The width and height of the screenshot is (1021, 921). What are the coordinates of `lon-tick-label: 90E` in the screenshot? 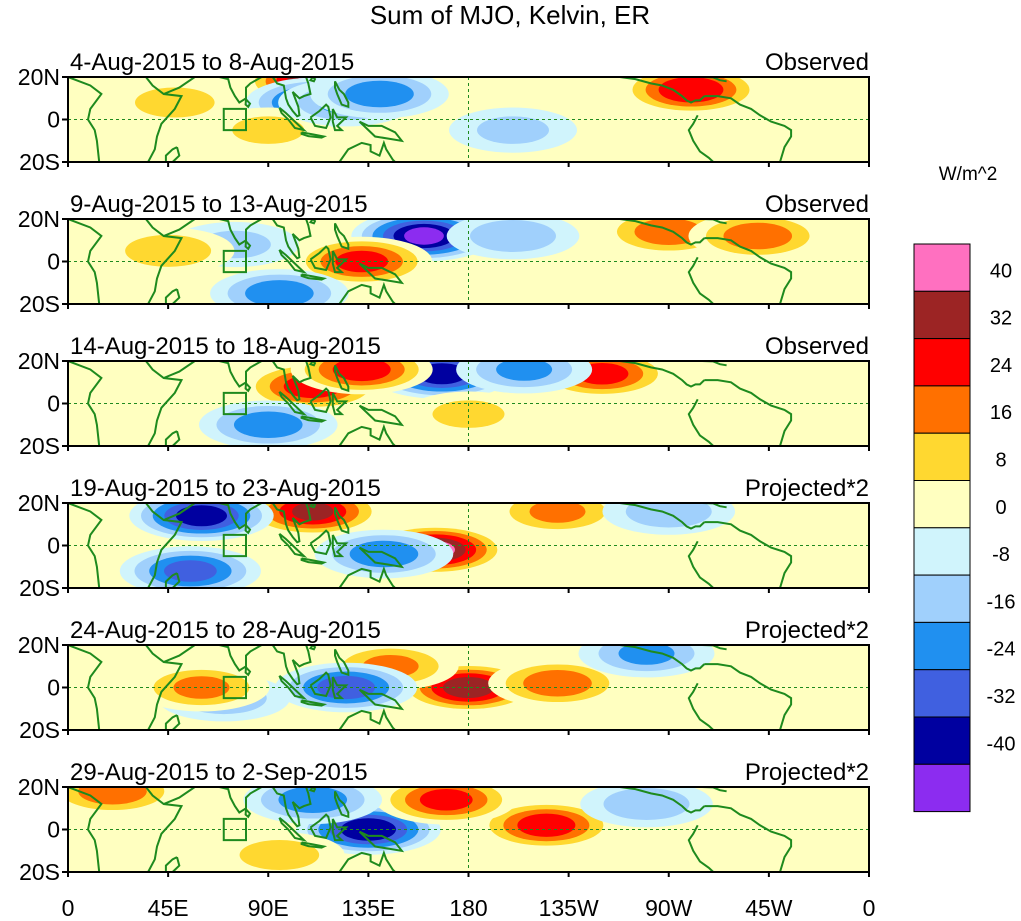 It's located at (268, 908).